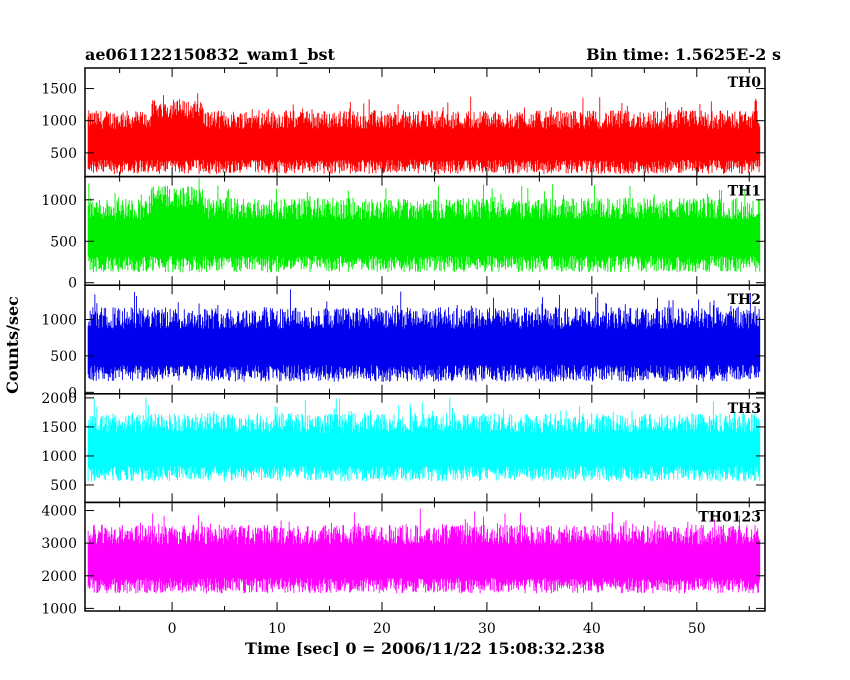 The height and width of the screenshot is (680, 850). What do you see at coordinates (59, 512) in the screenshot?
I see `y-tick-label: 4000` at bounding box center [59, 512].